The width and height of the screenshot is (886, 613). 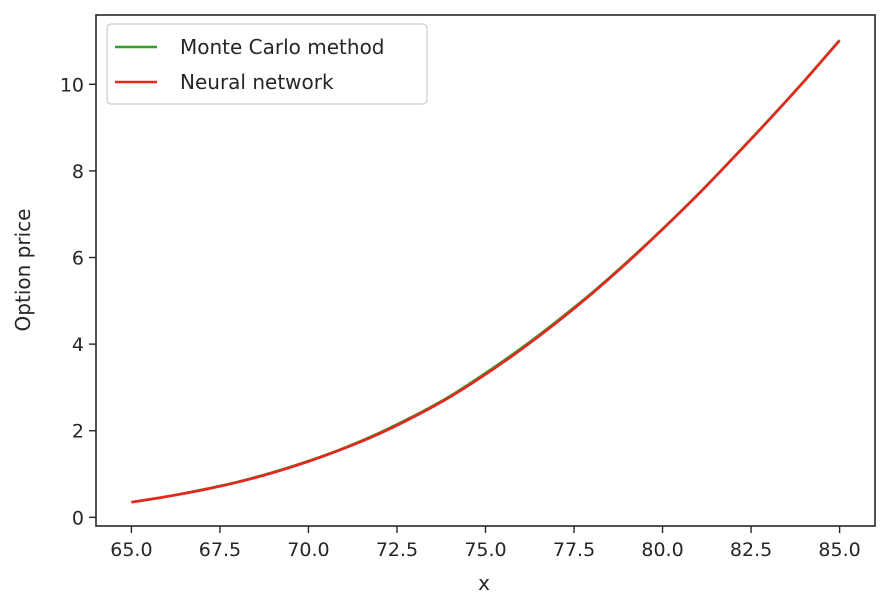 What do you see at coordinates (131, 550) in the screenshot?
I see `x-tick-label: 65.0` at bounding box center [131, 550].